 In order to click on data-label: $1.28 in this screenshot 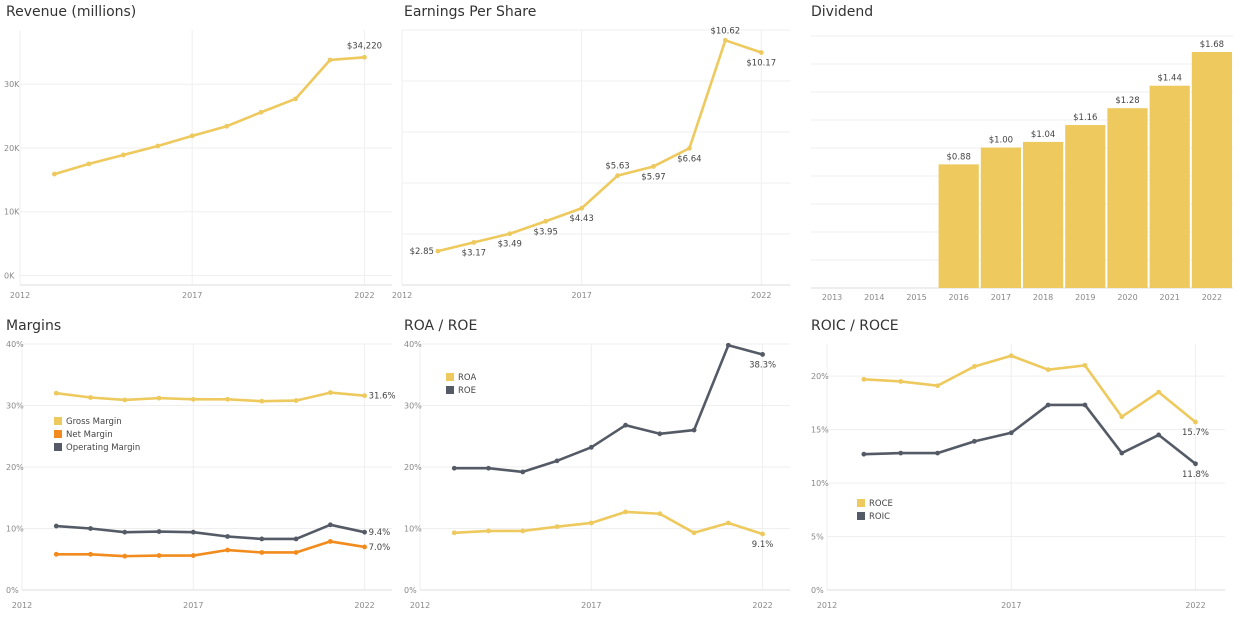, I will do `click(1127, 101)`.